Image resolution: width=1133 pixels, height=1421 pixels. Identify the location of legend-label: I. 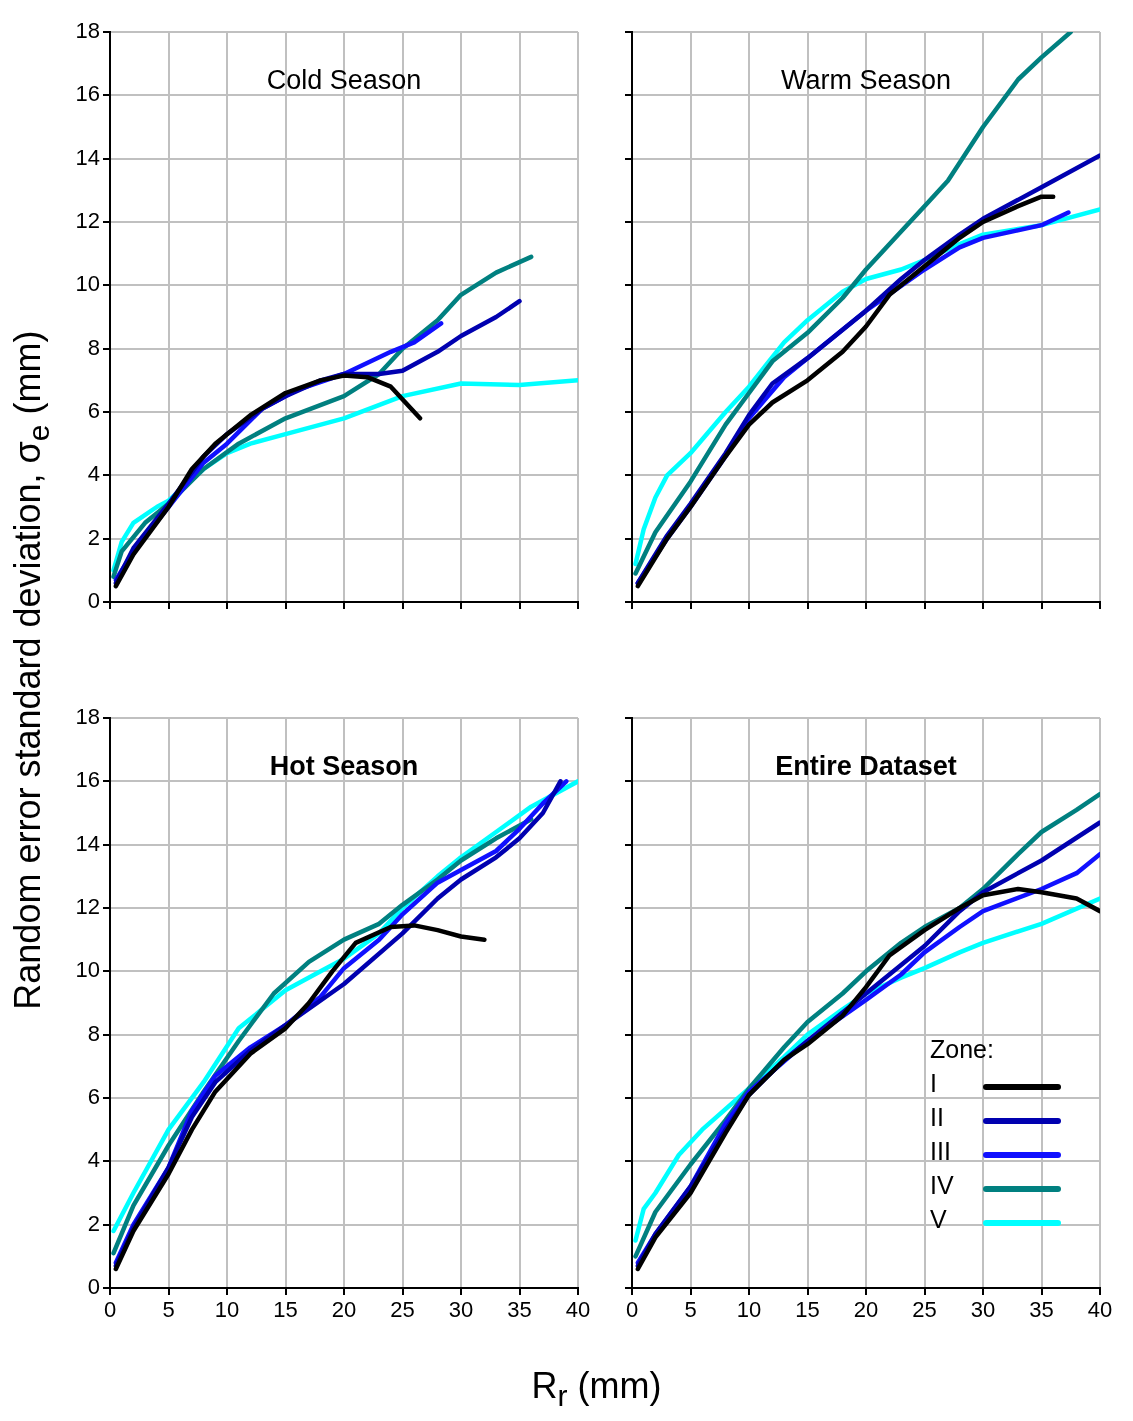
(933, 1082).